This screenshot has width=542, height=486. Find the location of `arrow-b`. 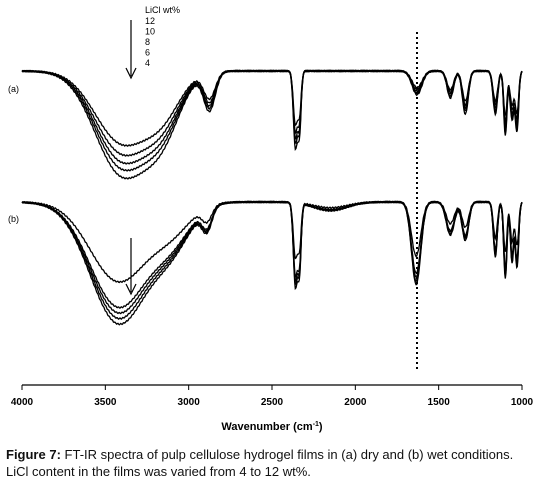

arrow-b is located at coordinates (131, 267).